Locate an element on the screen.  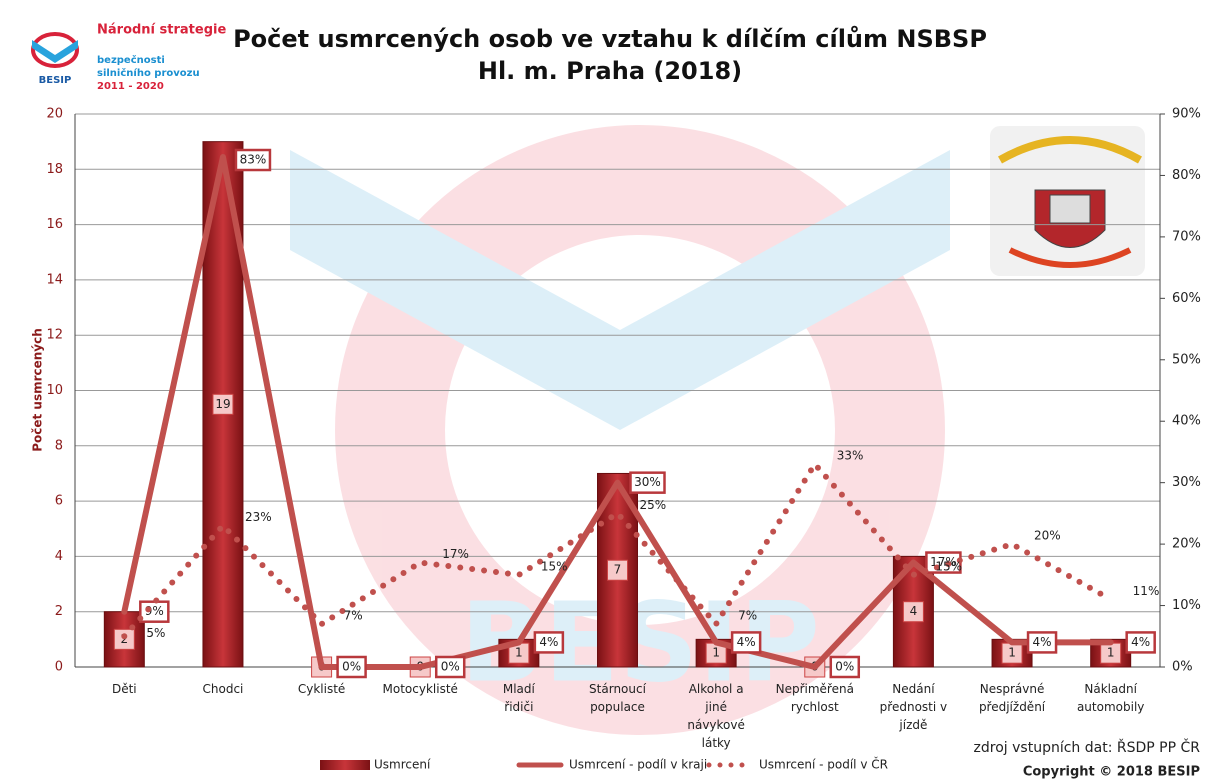
x-tick-label: Mladí řidiči is located at coordinates (519, 698).